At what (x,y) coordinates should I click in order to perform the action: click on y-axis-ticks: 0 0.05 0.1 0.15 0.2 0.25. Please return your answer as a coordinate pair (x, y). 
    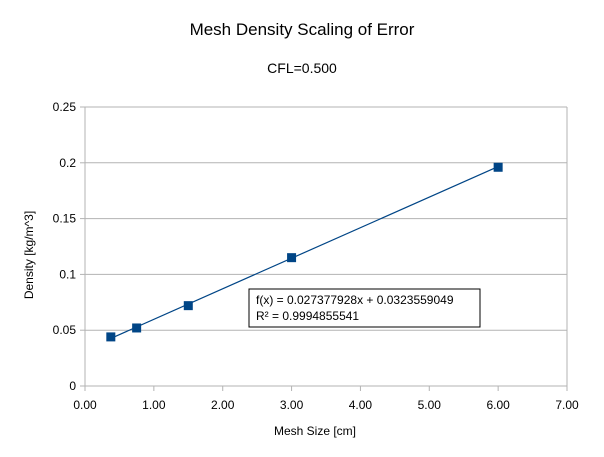
    Looking at the image, I should click on (69, 246).